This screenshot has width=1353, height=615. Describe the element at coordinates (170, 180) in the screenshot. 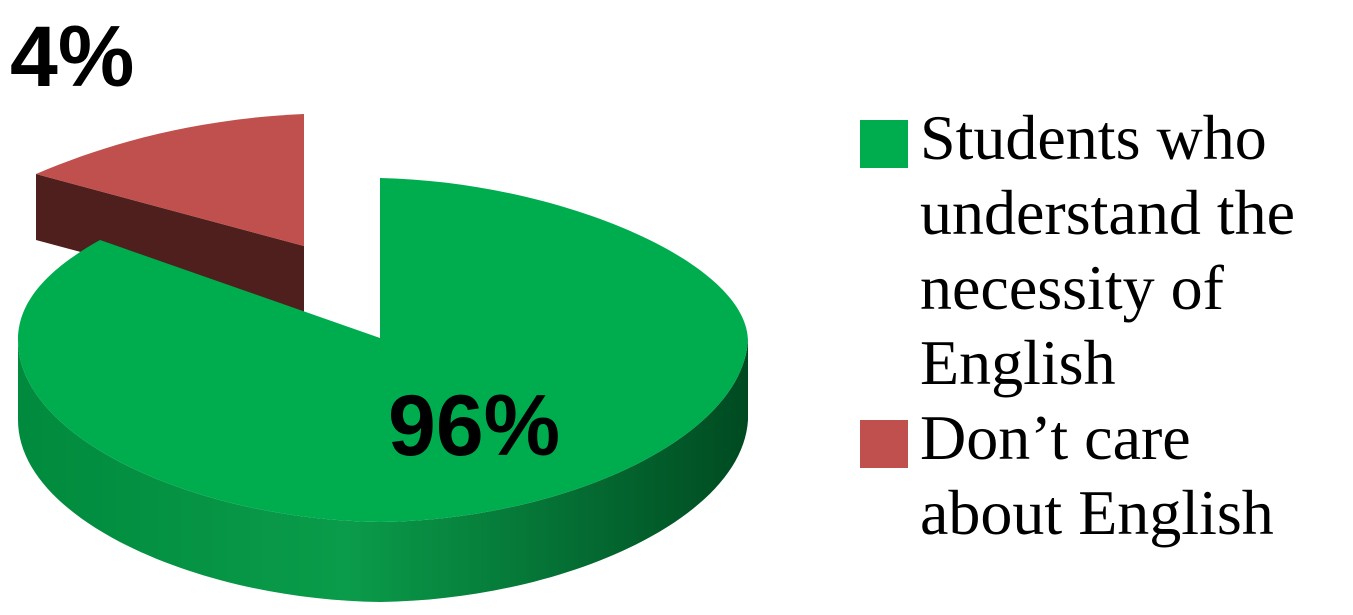

I see `slice-dont-care` at that location.